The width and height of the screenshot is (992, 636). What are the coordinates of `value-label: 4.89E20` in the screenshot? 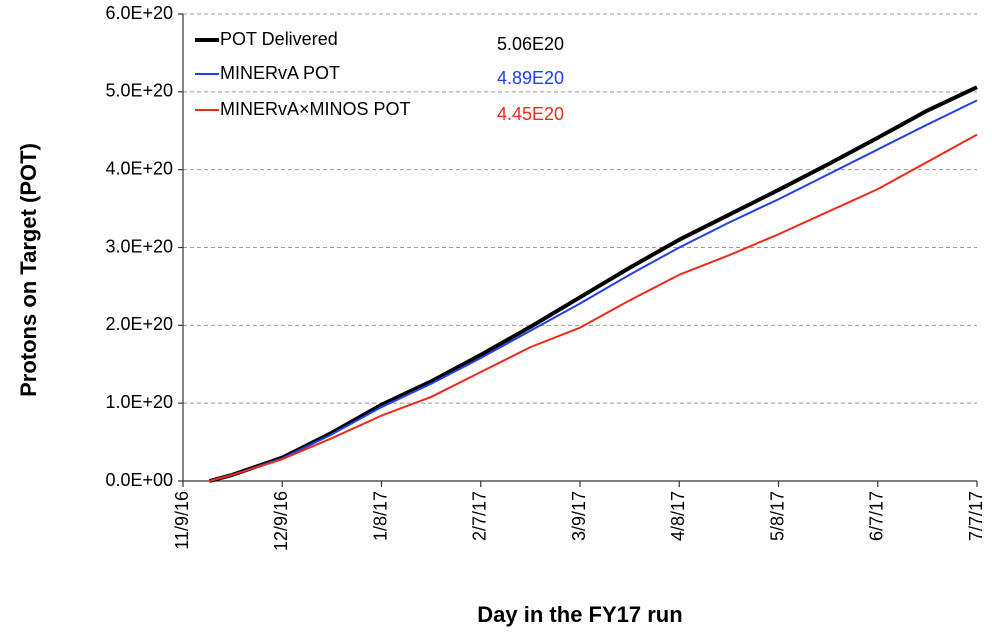 It's located at (530, 78).